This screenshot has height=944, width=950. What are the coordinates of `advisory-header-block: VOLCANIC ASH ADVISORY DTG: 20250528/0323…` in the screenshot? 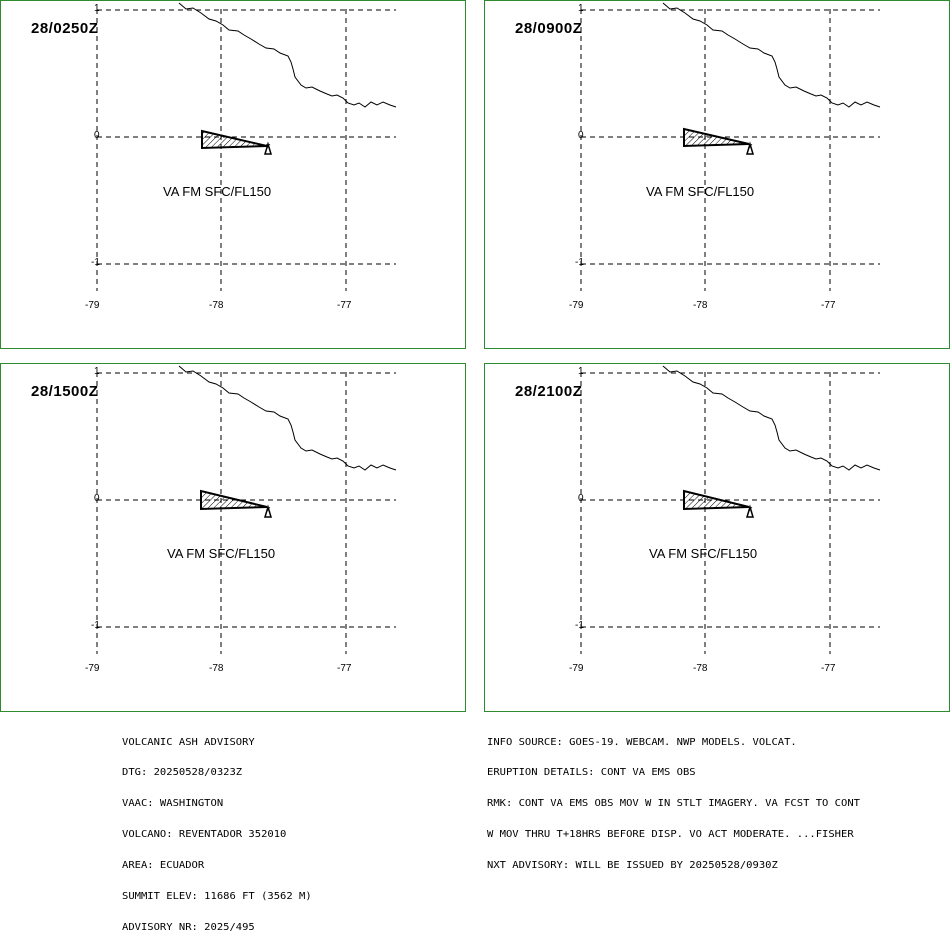 It's located at (217, 830).